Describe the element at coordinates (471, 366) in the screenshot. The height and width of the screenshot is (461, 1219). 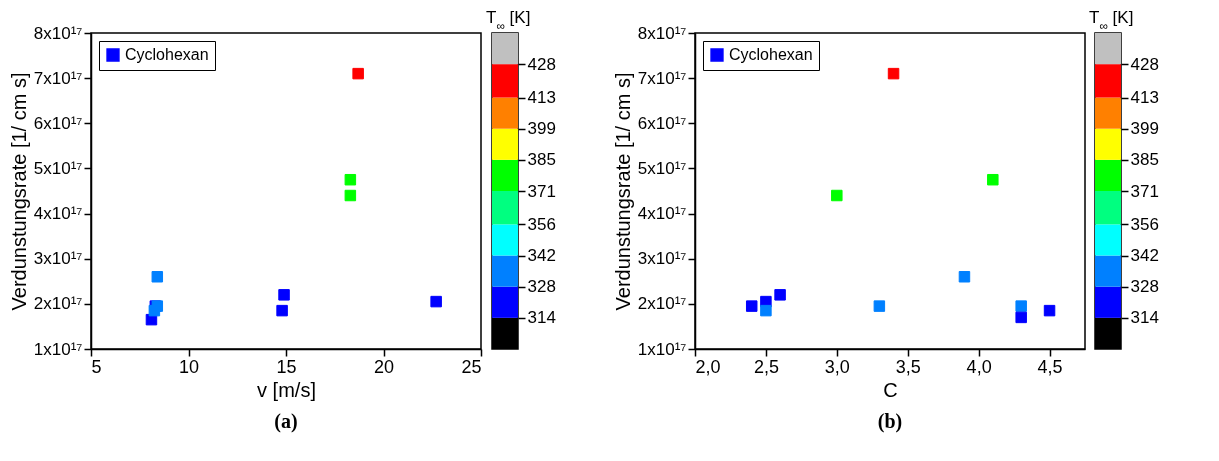
I see `x-tick-label: 25` at that location.